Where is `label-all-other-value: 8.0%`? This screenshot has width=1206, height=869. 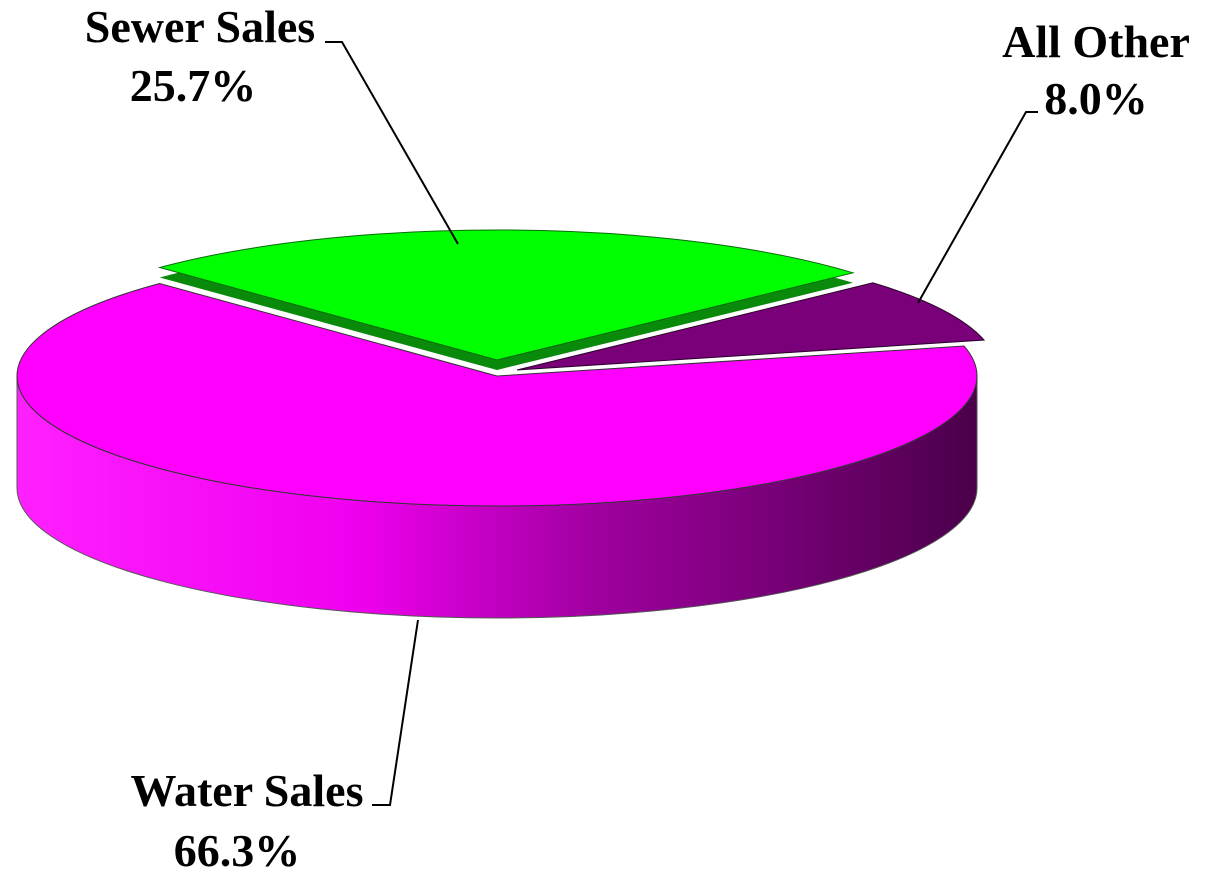
label-all-other-value: 8.0% is located at coordinates (1096, 98).